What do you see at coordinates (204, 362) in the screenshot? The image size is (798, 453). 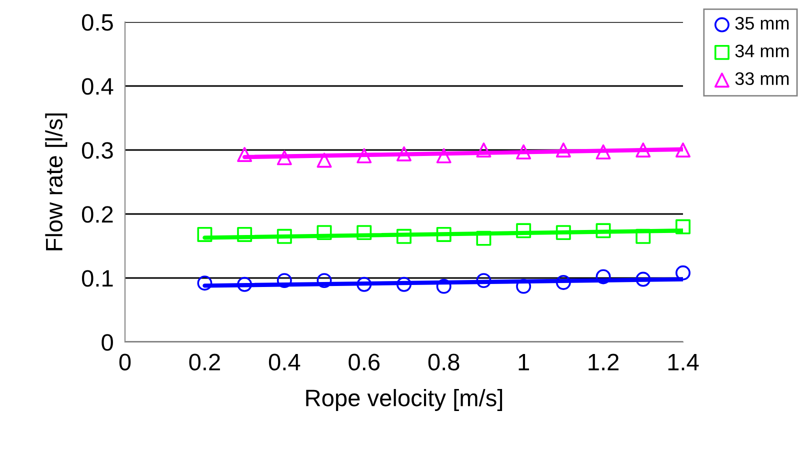 I see `x-tick-label: 0.2` at bounding box center [204, 362].